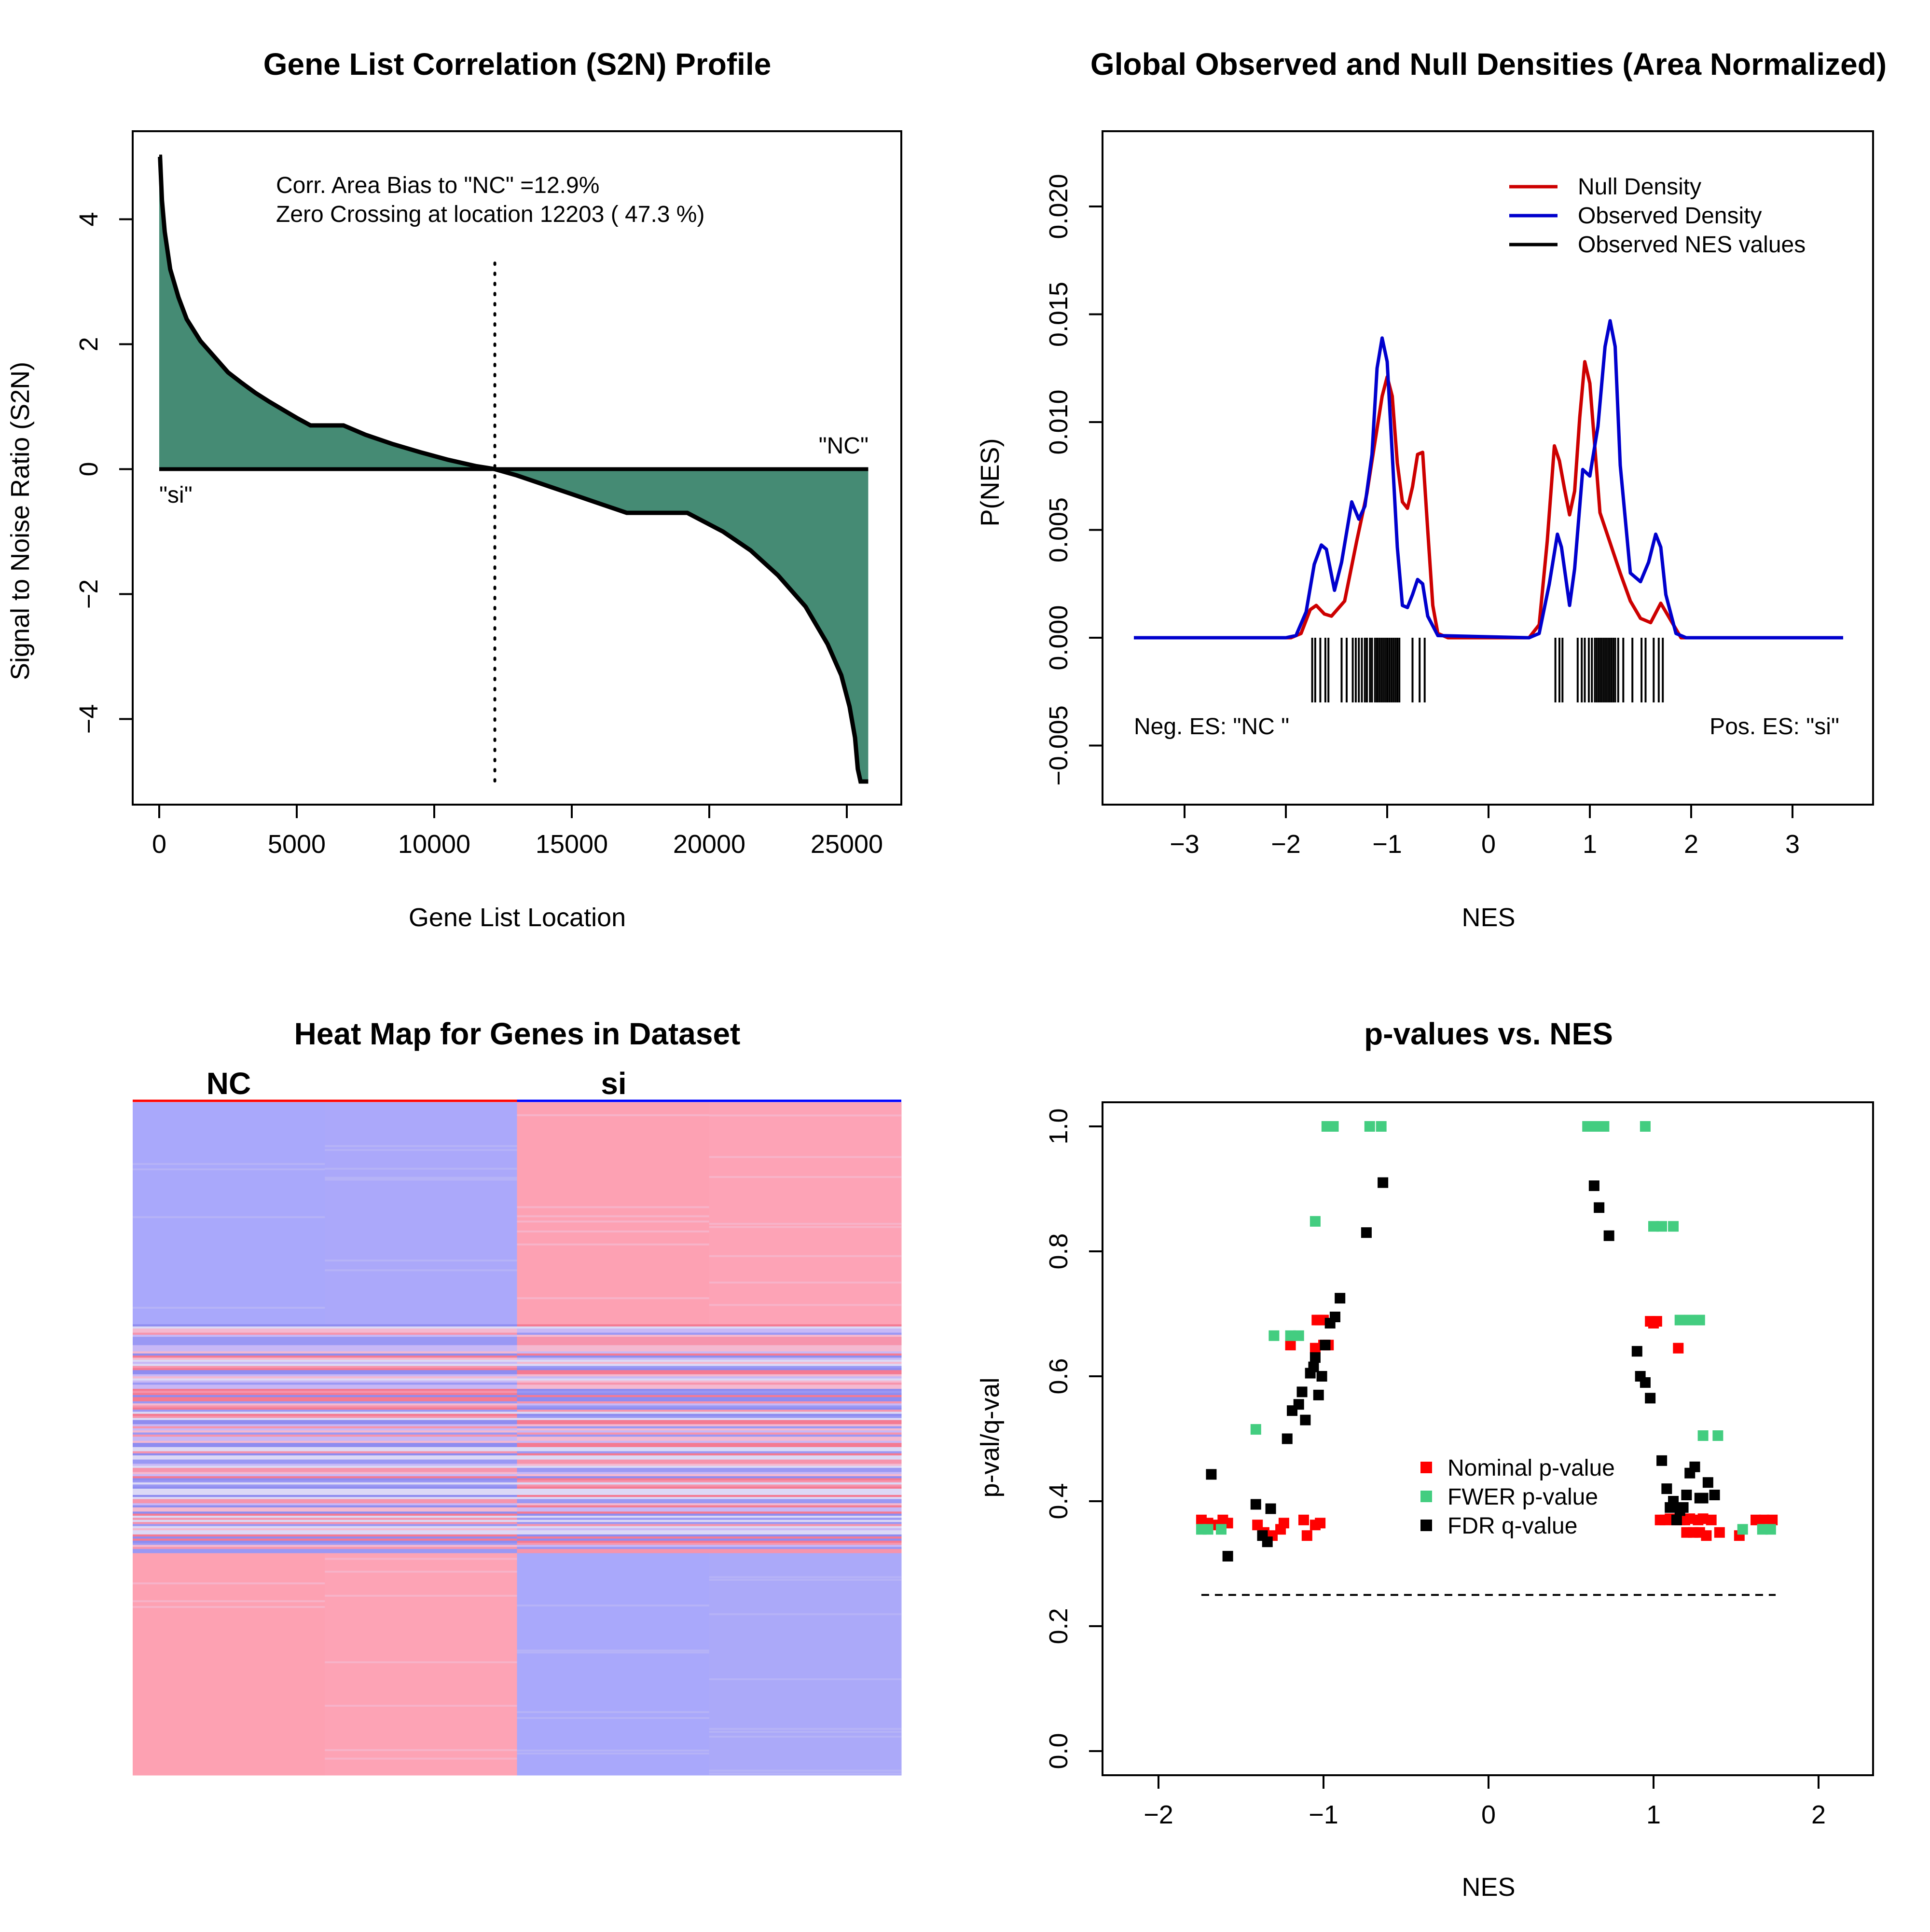 Image resolution: width=1930 pixels, height=1932 pixels. Describe the element at coordinates (847, 845) in the screenshot. I see `s2n-x-tick-label: 25000` at that location.